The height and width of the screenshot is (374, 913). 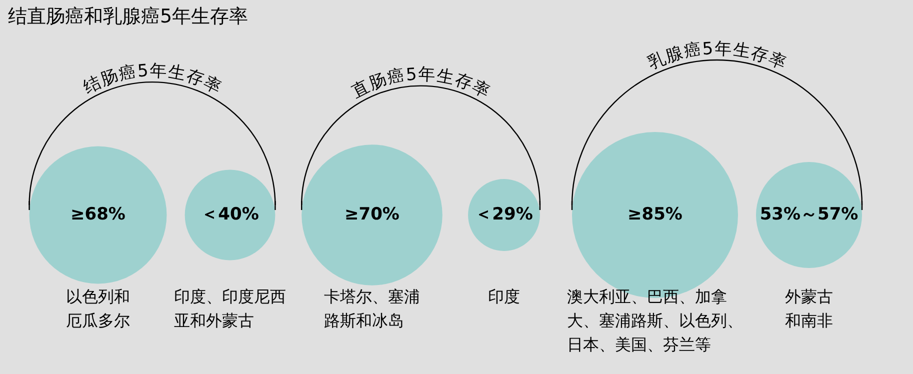 What do you see at coordinates (230, 214) in the screenshot?
I see `data-label: ＜40%` at bounding box center [230, 214].